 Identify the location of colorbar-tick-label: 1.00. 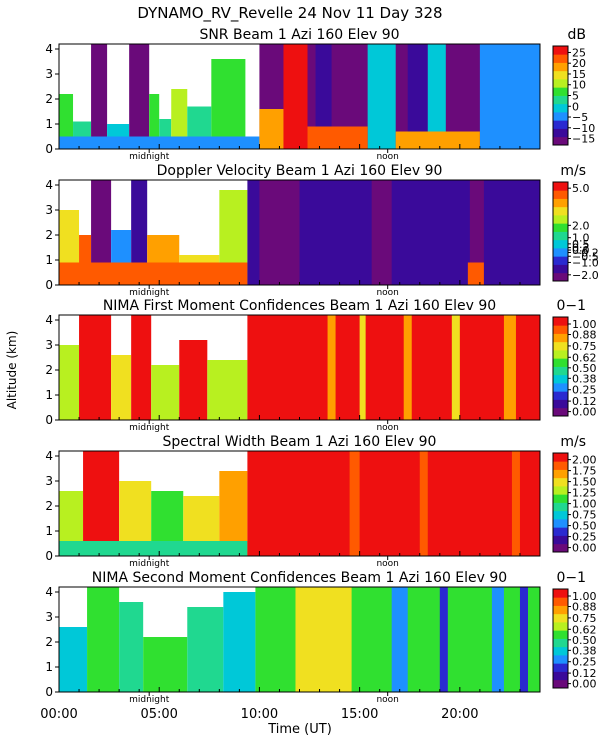
(584, 324).